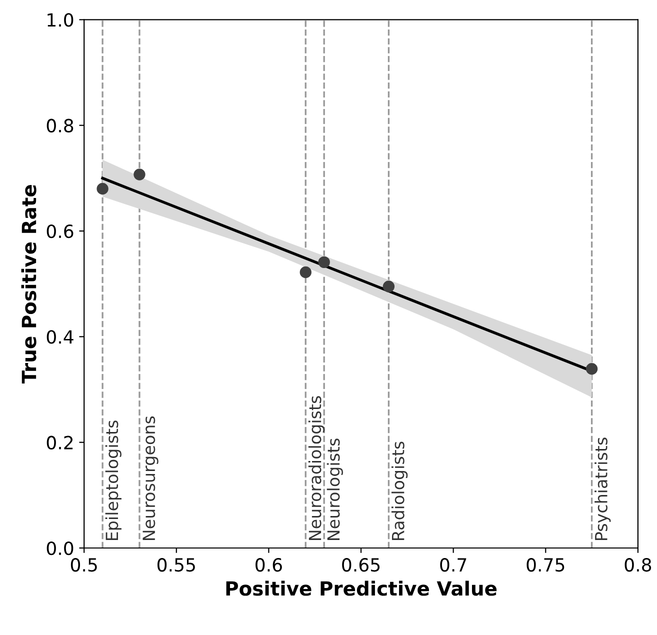  I want to click on y-tick-label: 0.6, so click(60, 231).